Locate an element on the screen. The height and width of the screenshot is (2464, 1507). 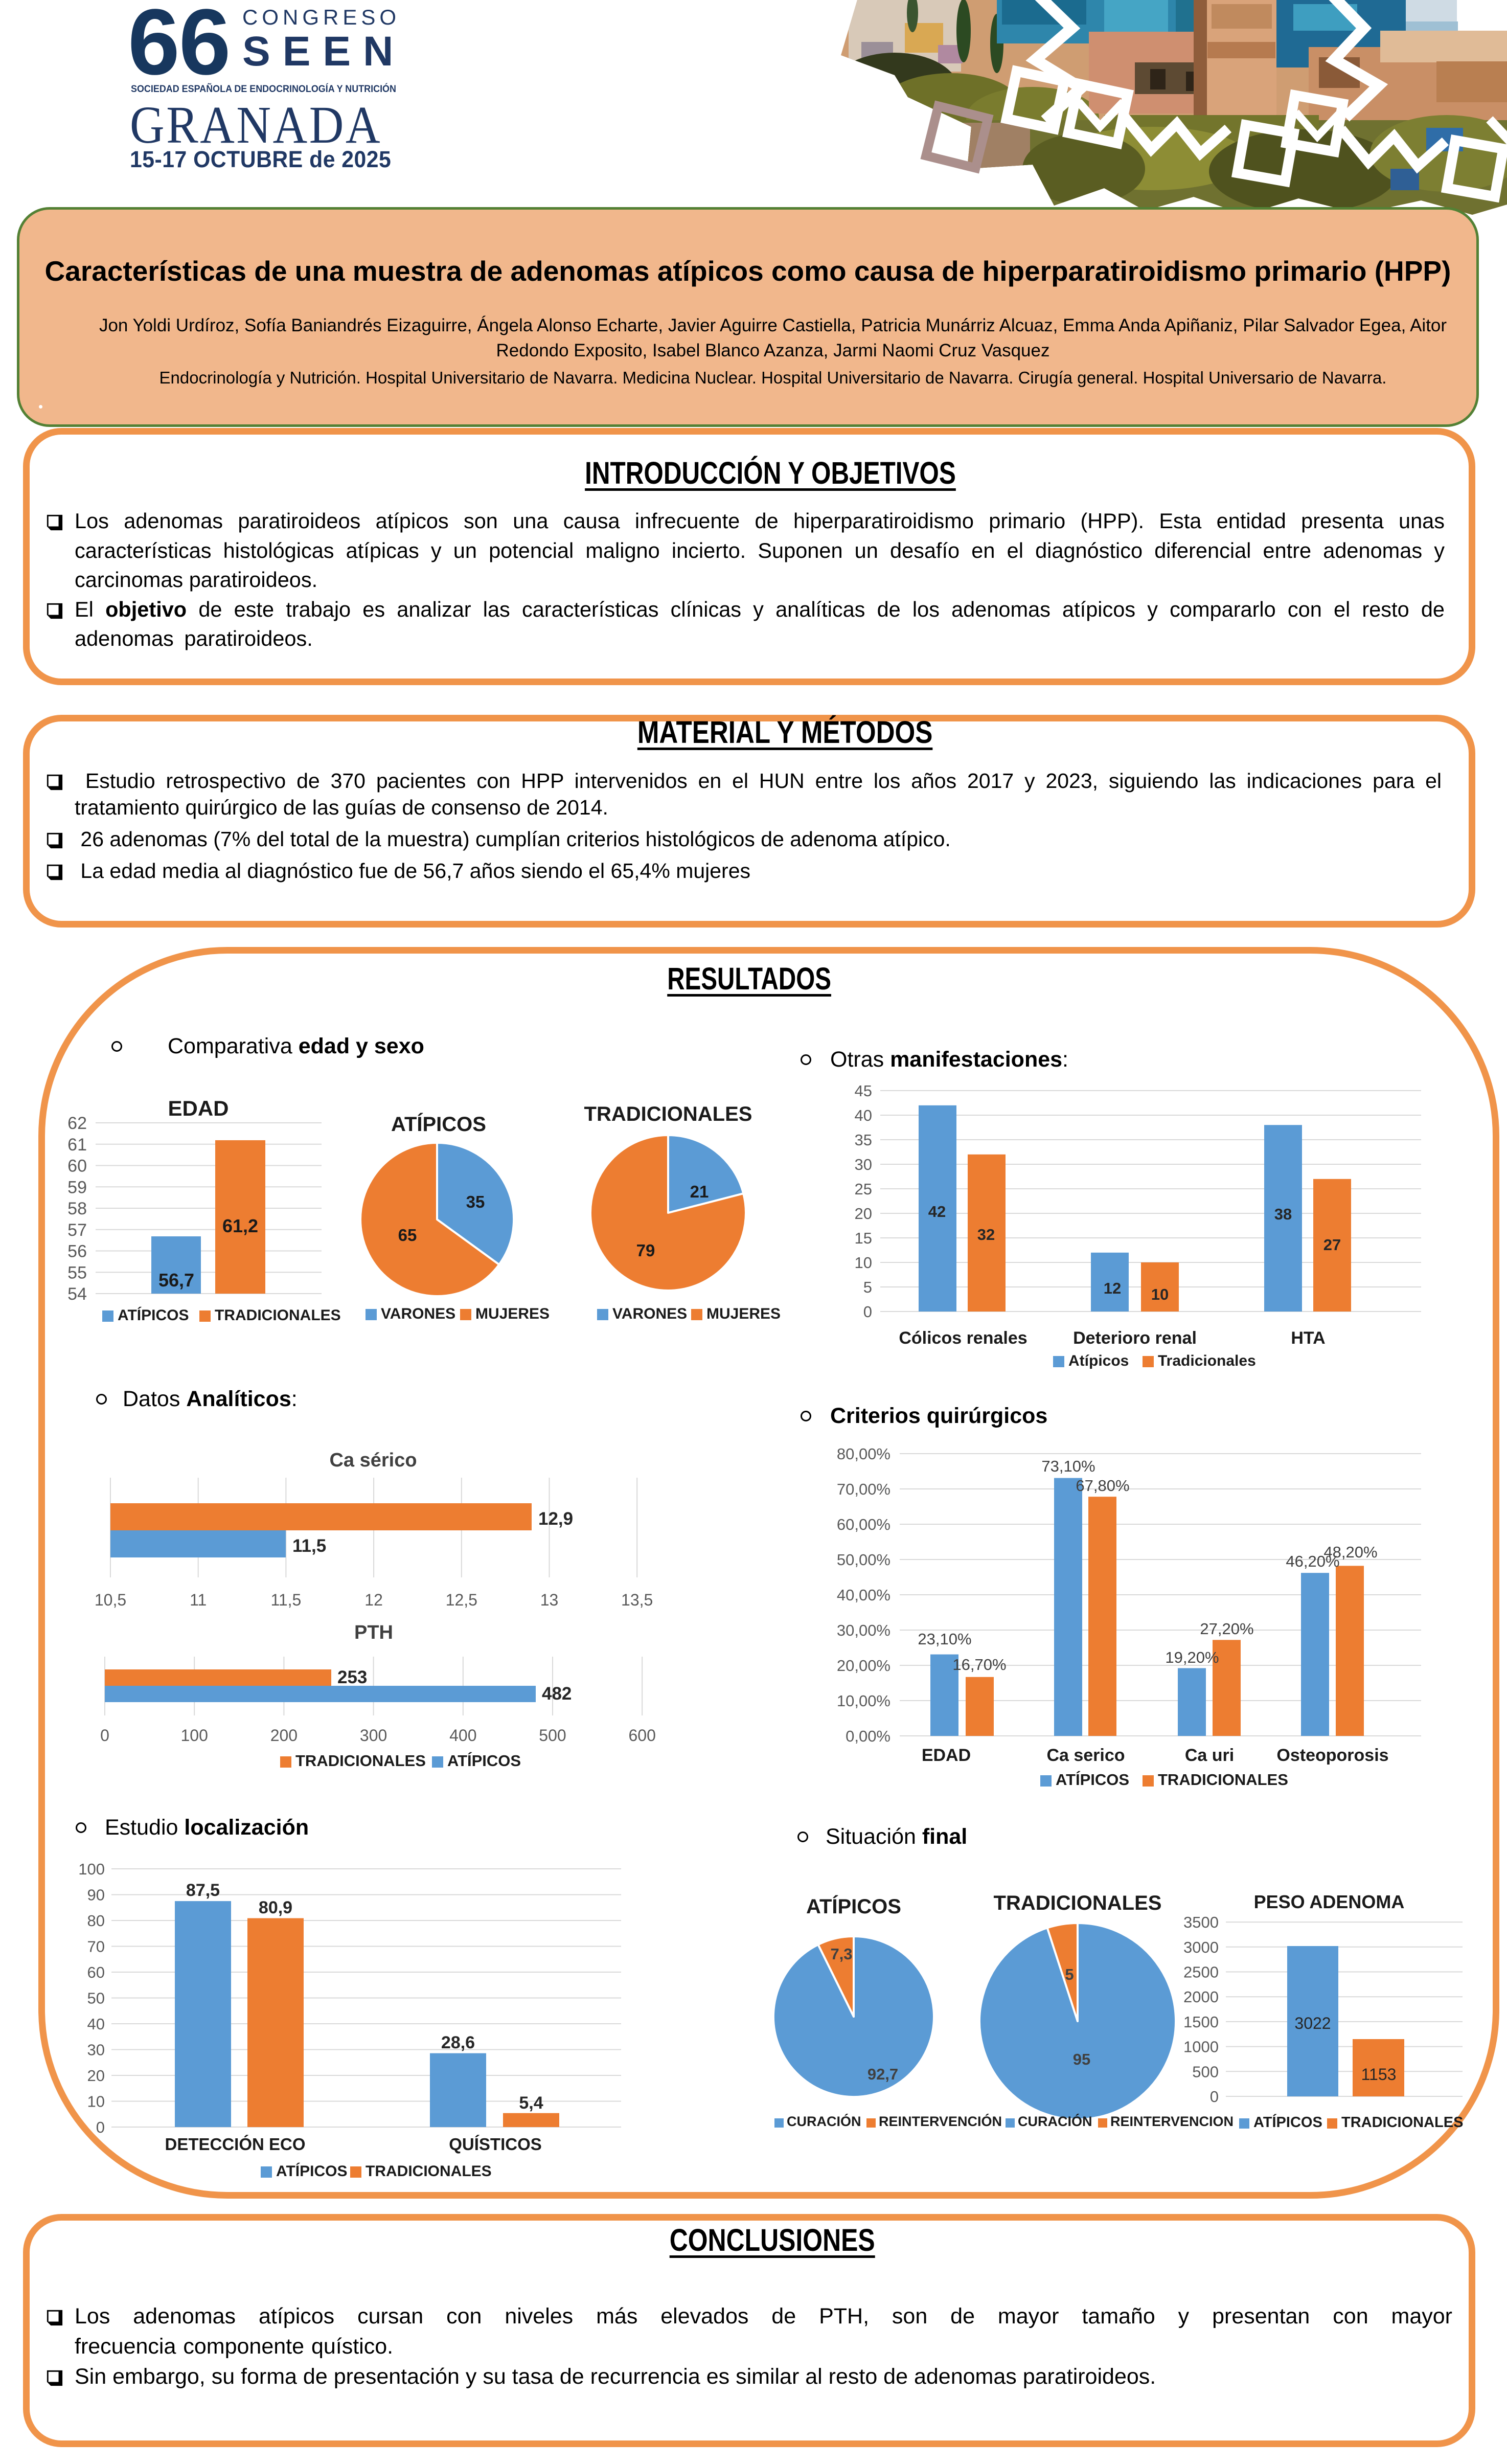
svg-text: 60 is located at coordinates (77, 1166).